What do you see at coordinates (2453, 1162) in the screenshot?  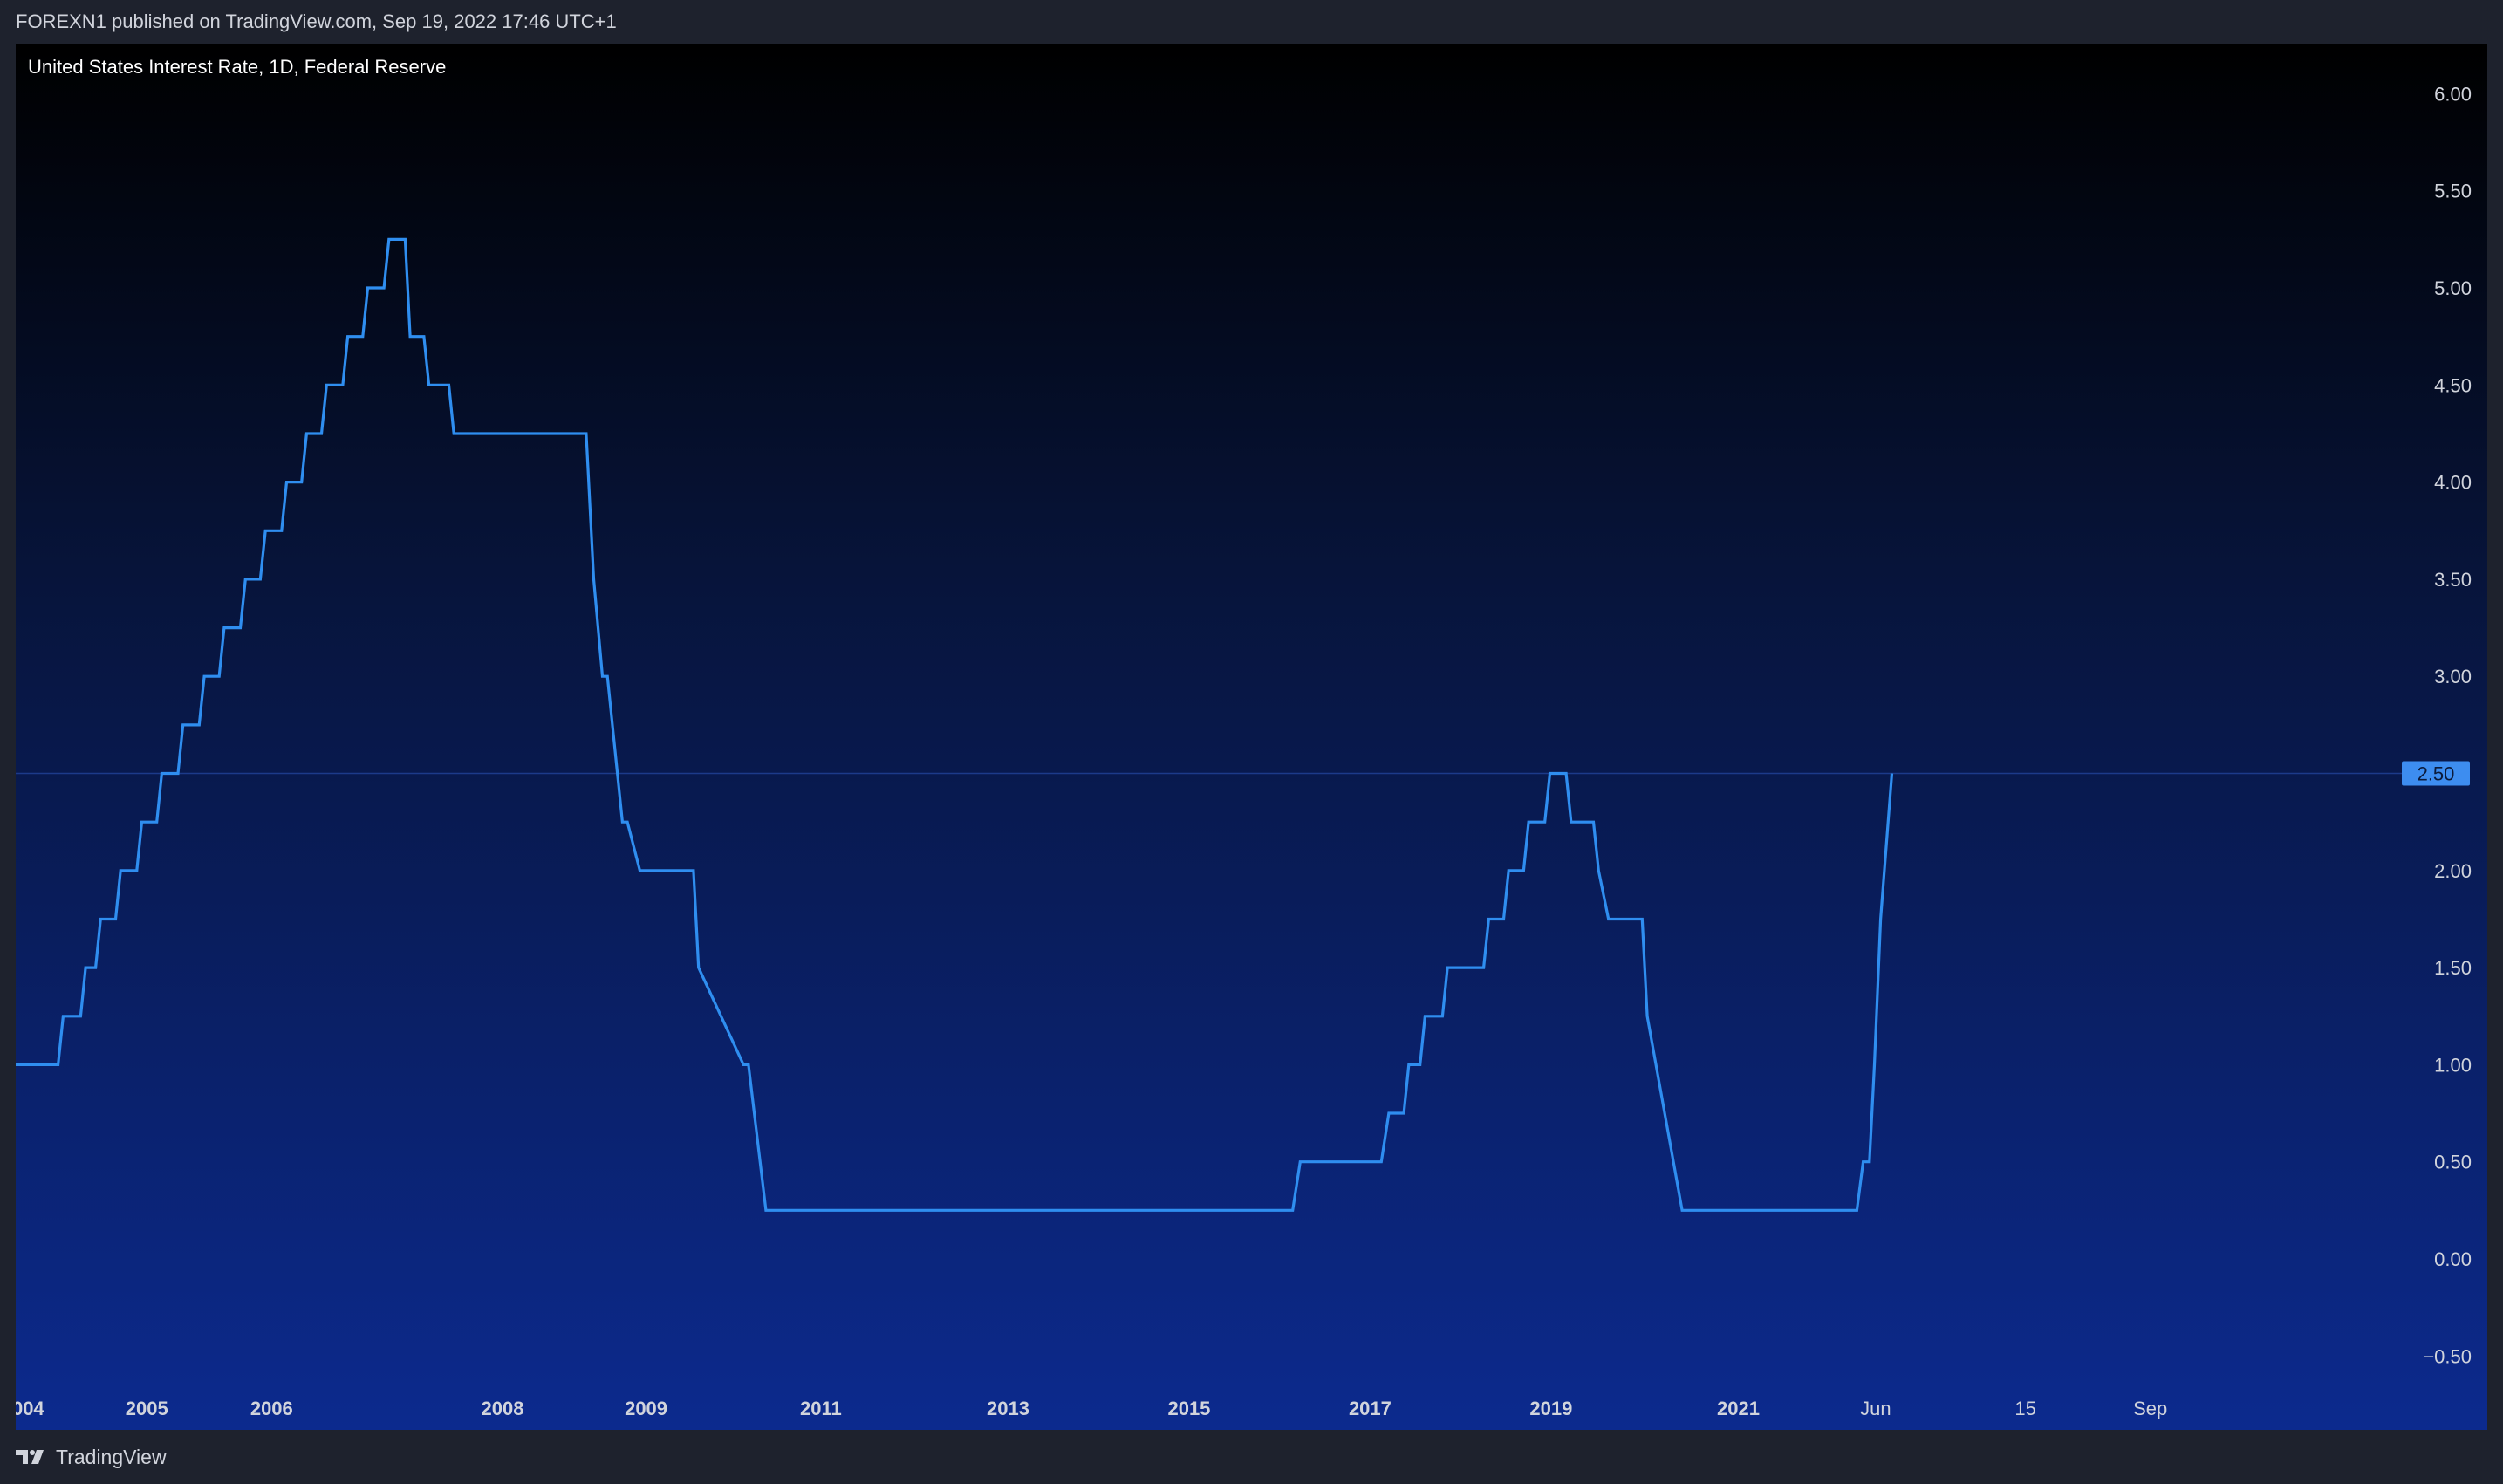 I see `y-tick-label: 0.50` at bounding box center [2453, 1162].